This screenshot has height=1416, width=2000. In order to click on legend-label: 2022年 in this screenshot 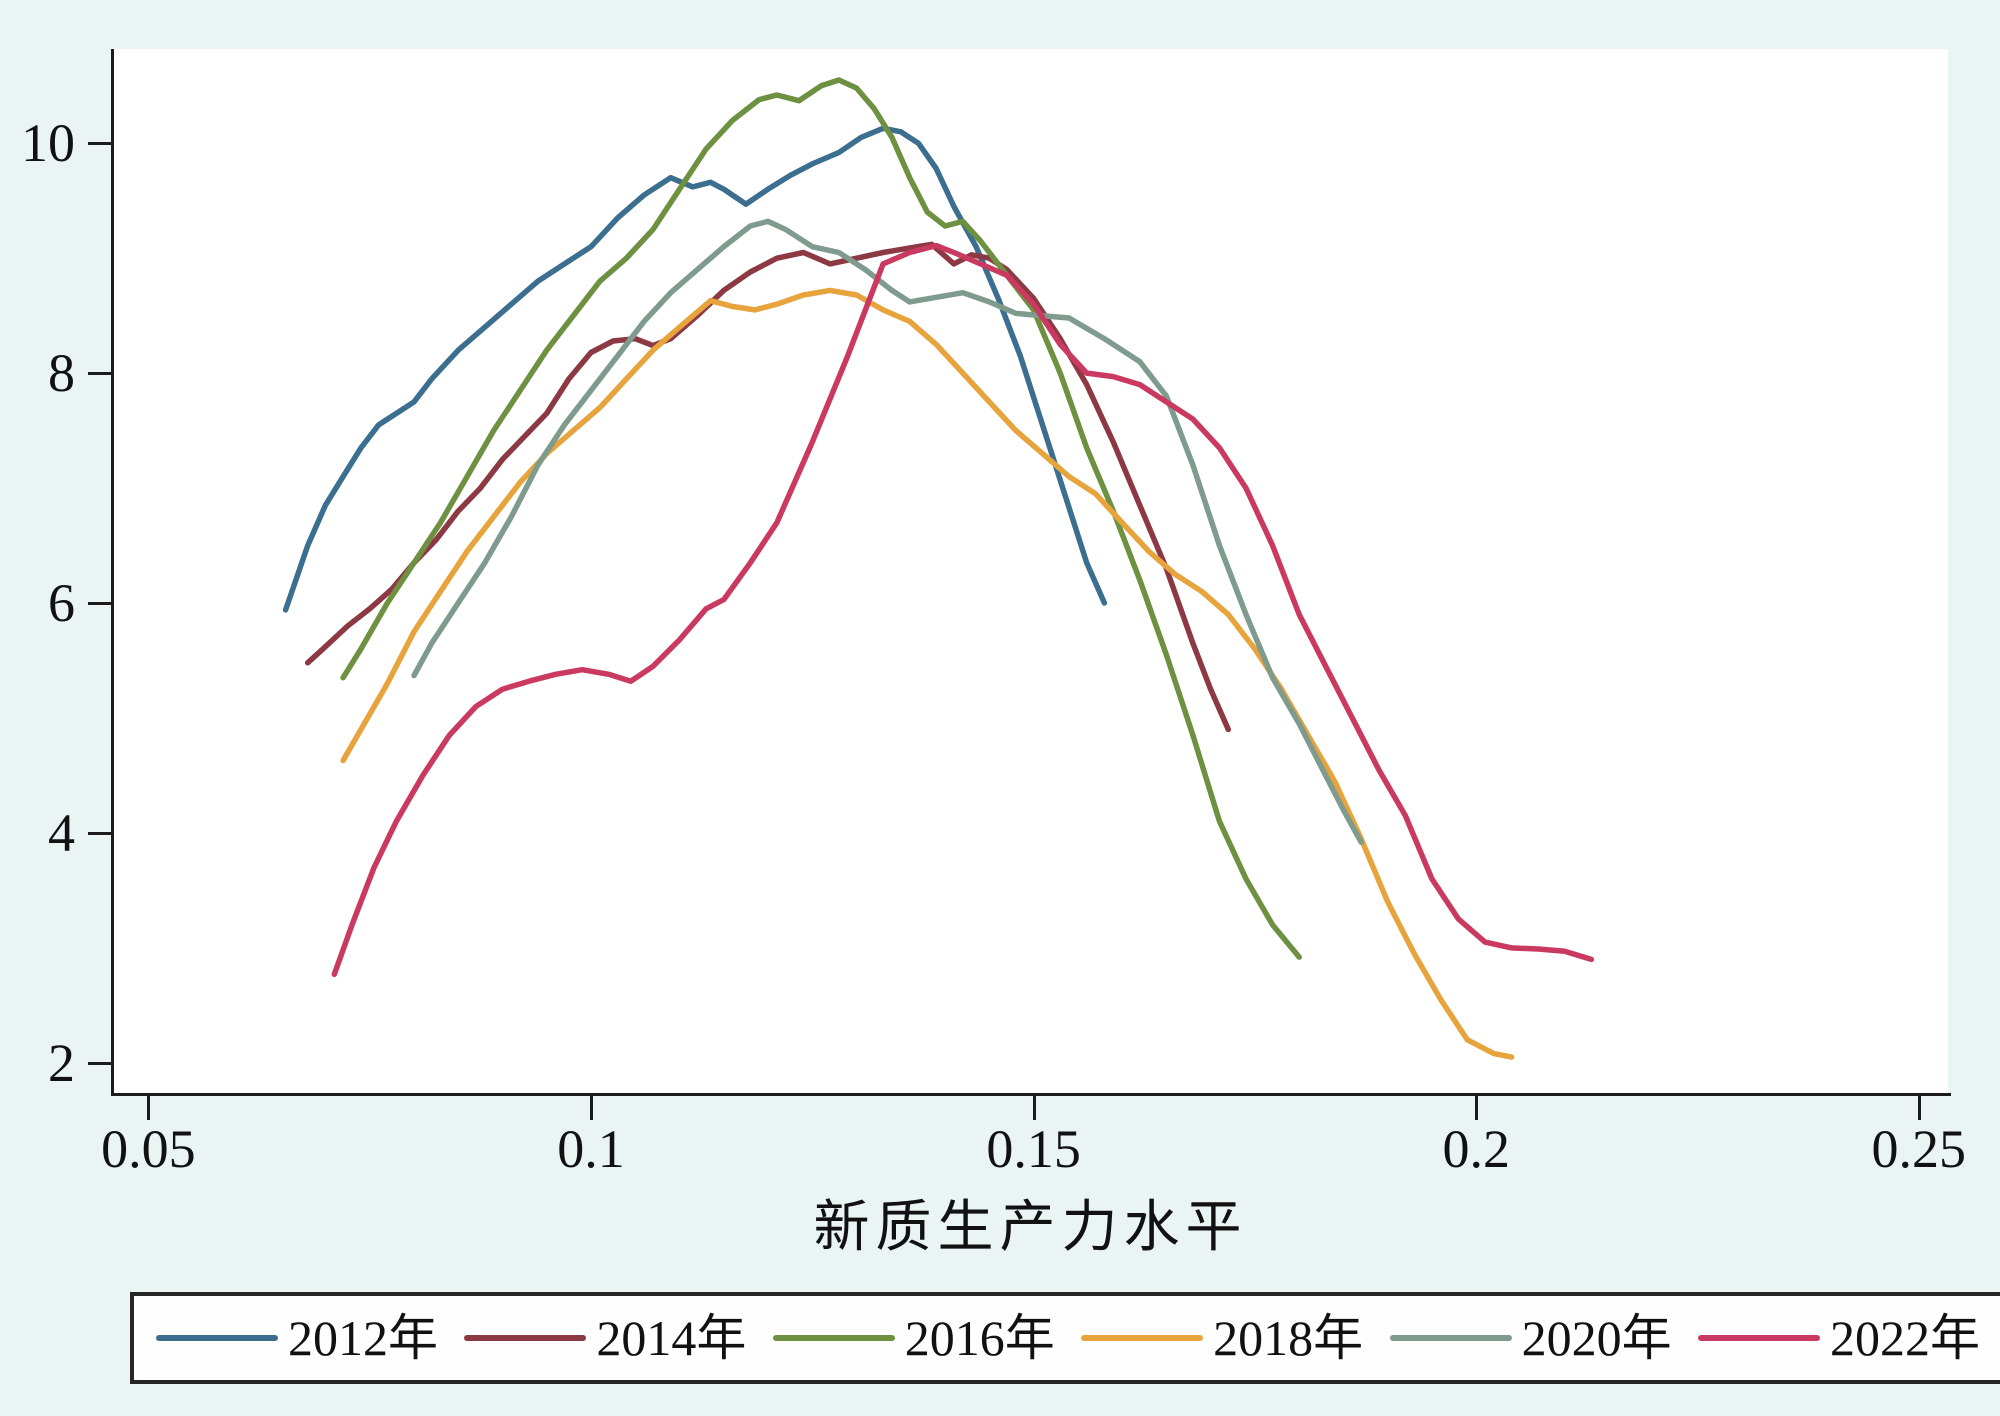, I will do `click(1904, 1338)`.